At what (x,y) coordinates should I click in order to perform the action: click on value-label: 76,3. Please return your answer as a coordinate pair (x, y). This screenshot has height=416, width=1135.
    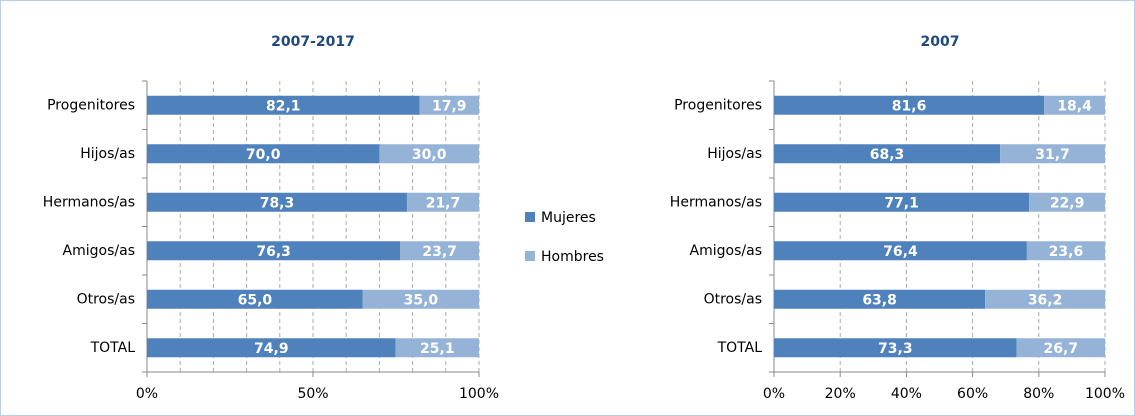
    Looking at the image, I should click on (273, 252).